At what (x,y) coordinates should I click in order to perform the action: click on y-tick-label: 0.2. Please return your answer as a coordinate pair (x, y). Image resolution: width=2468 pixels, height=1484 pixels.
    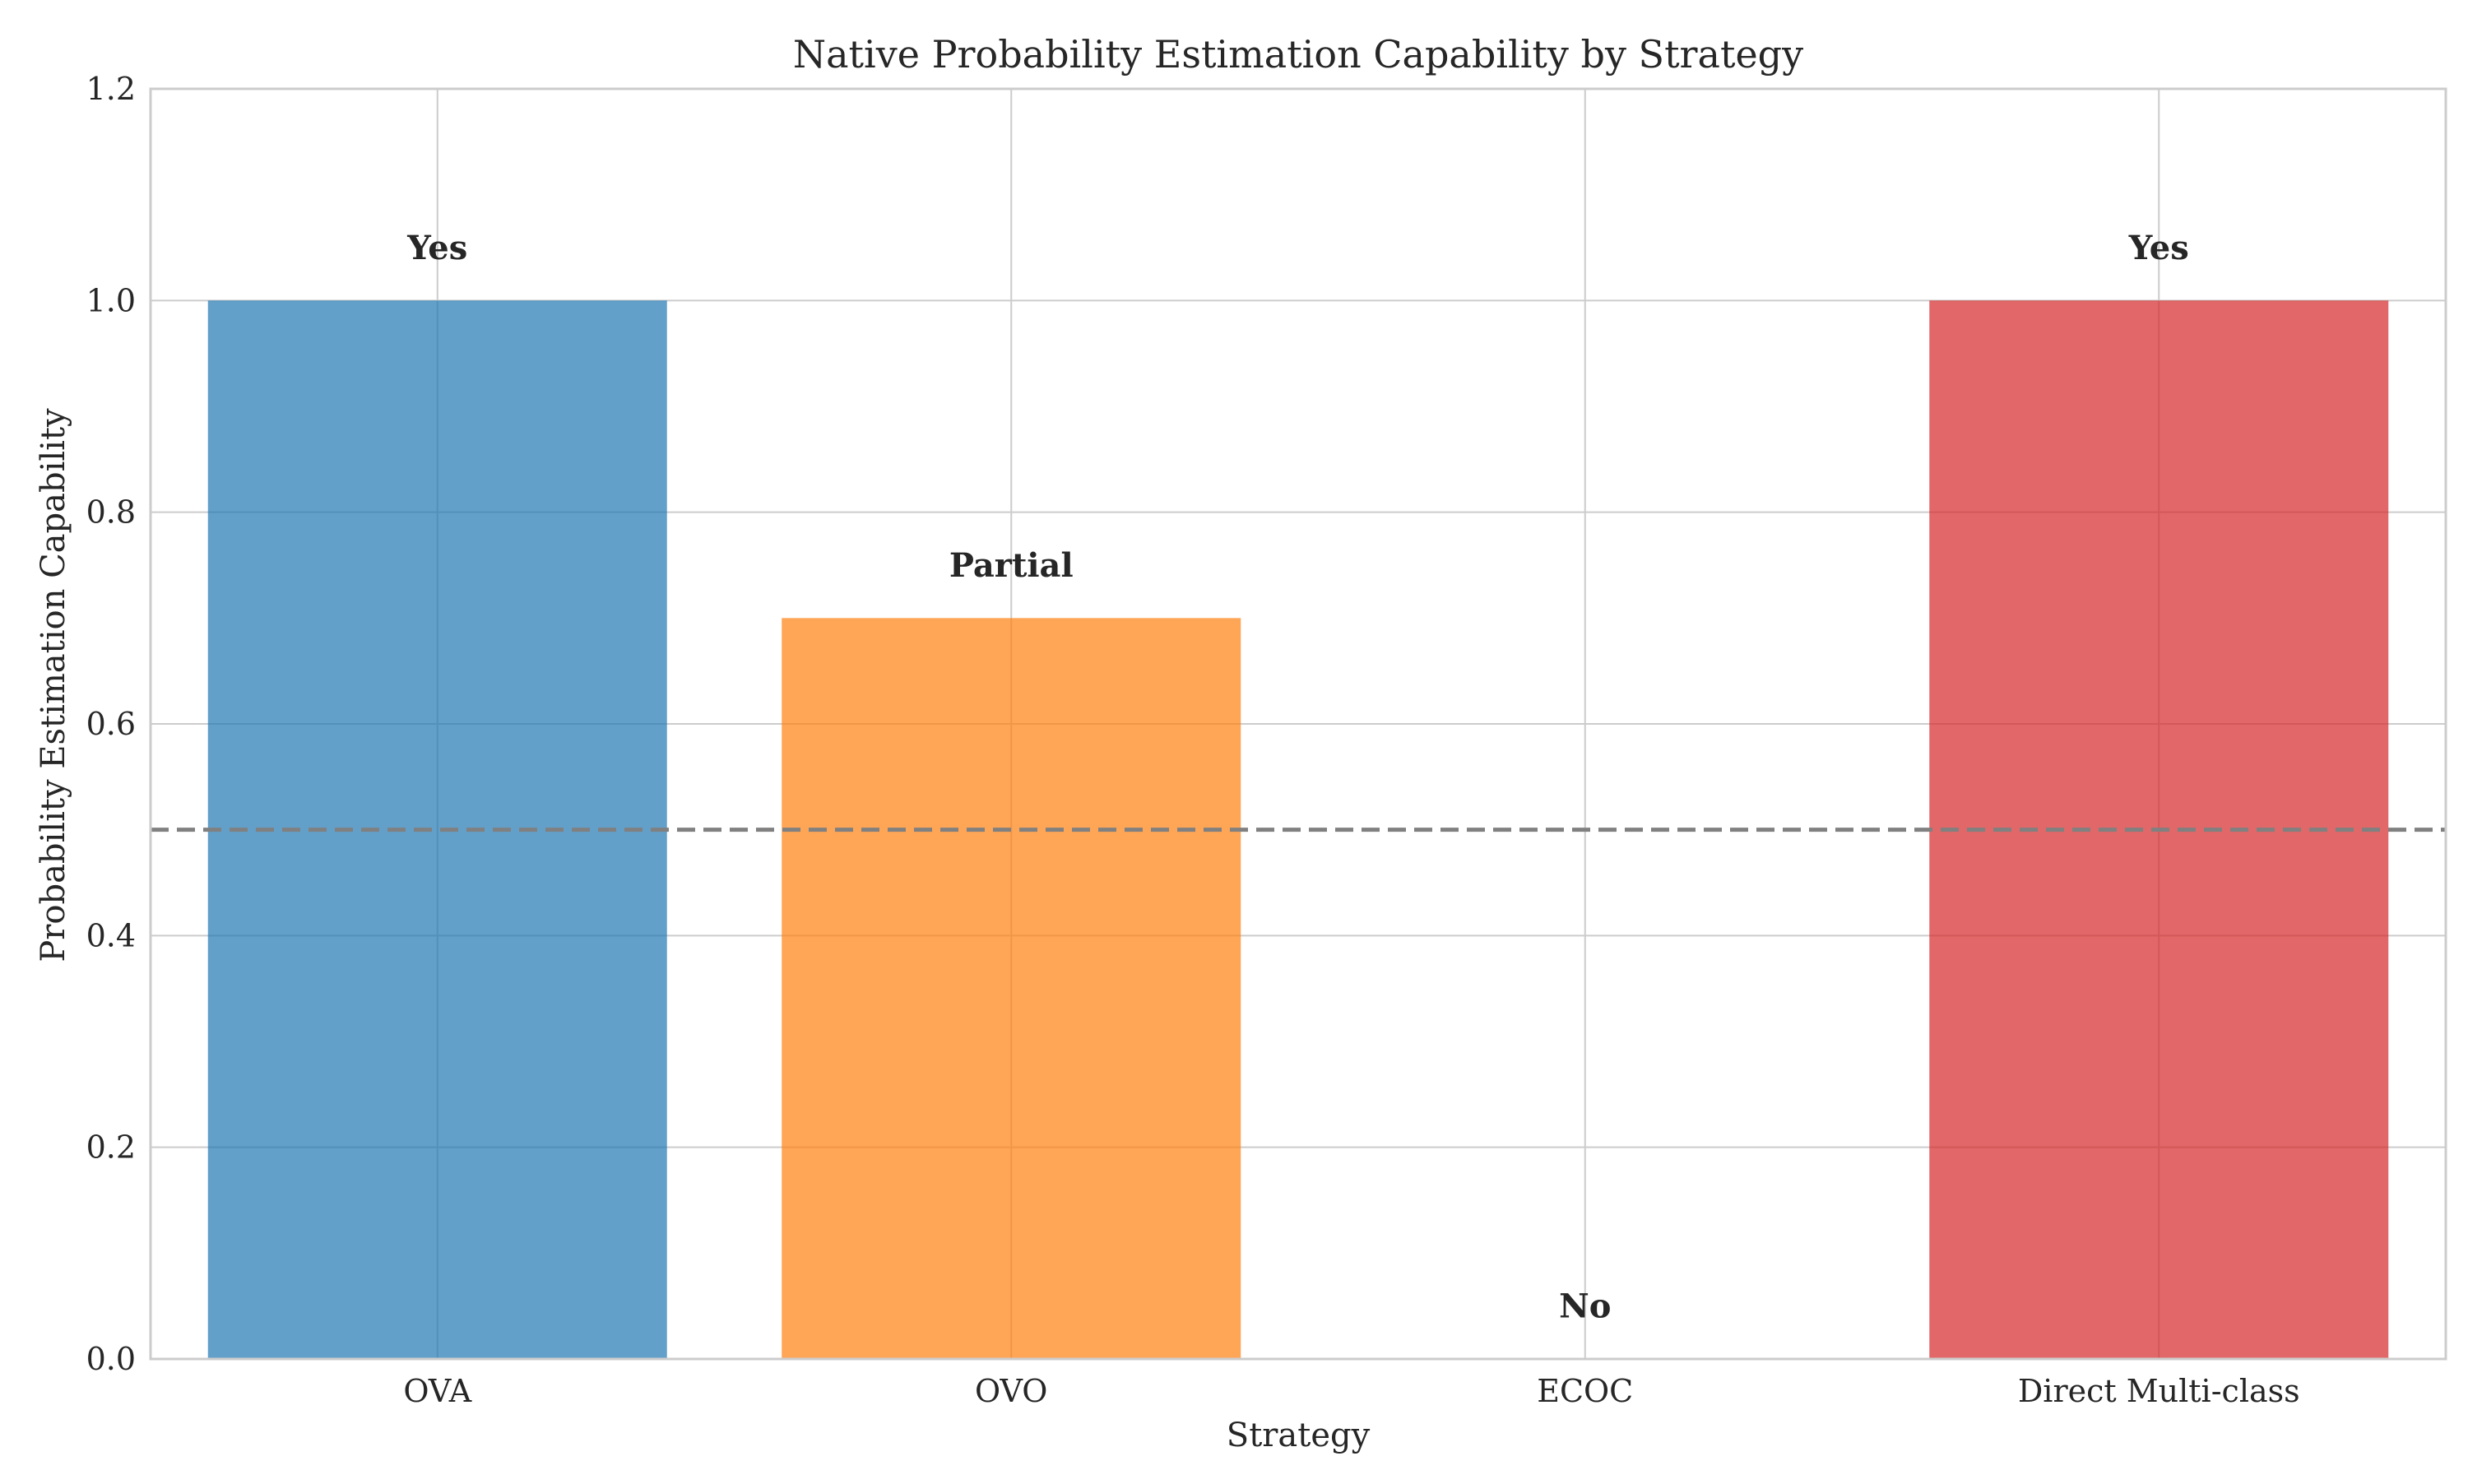
    Looking at the image, I should click on (111, 1147).